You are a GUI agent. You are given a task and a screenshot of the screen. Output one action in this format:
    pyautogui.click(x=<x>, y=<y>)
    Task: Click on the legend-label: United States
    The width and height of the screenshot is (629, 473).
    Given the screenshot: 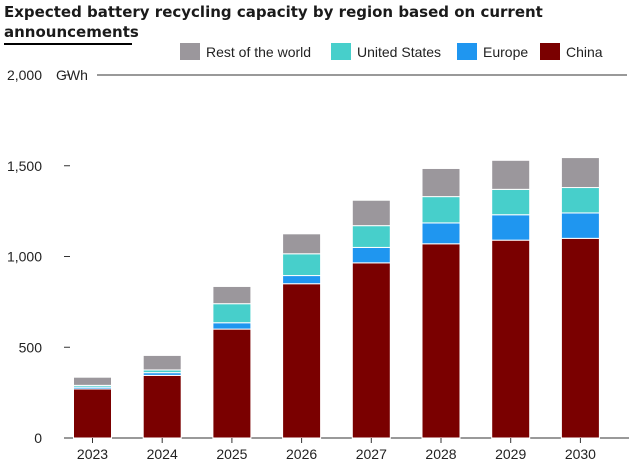 What is the action you would take?
    pyautogui.click(x=399, y=52)
    